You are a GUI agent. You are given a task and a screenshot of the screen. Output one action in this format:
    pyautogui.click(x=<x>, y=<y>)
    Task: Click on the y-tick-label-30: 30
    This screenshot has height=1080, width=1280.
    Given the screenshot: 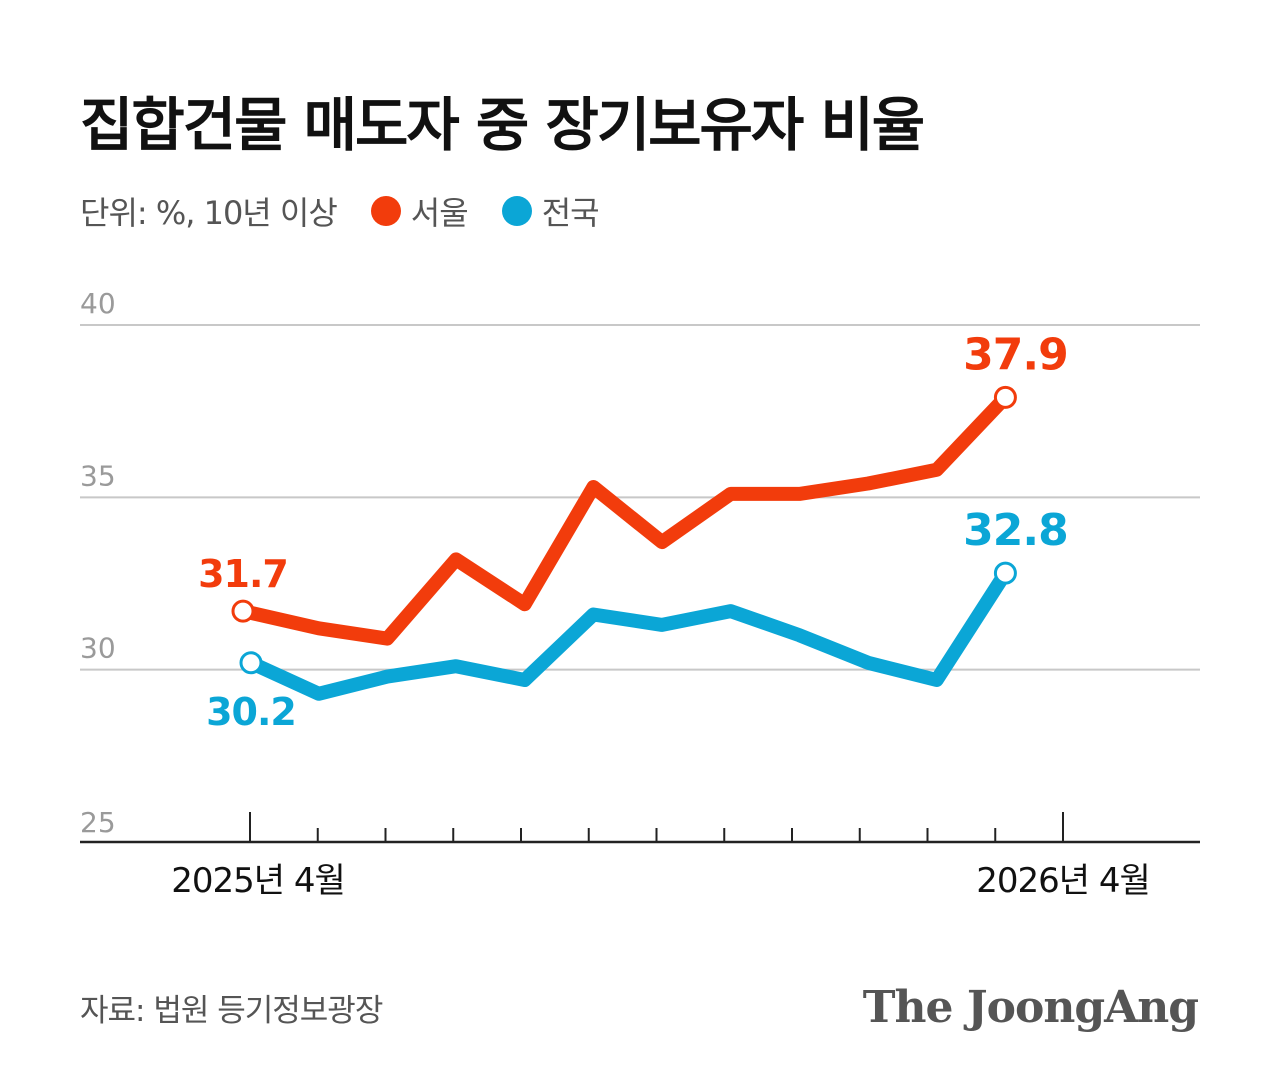 What is the action you would take?
    pyautogui.click(x=98, y=648)
    